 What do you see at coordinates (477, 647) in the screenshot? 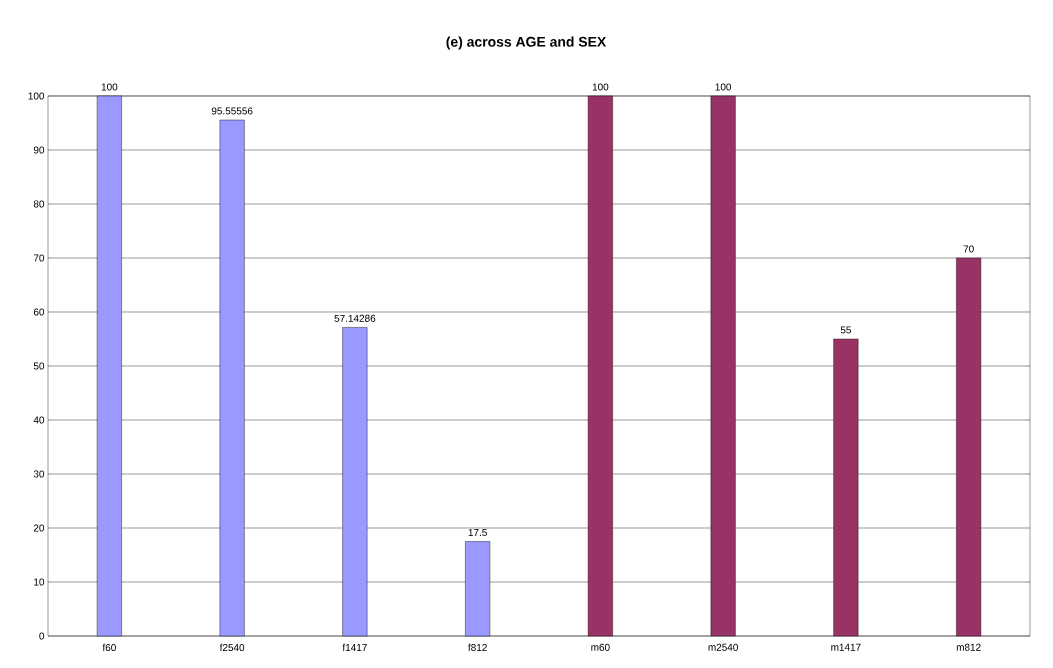
I see `x-tick-label: f812` at bounding box center [477, 647].